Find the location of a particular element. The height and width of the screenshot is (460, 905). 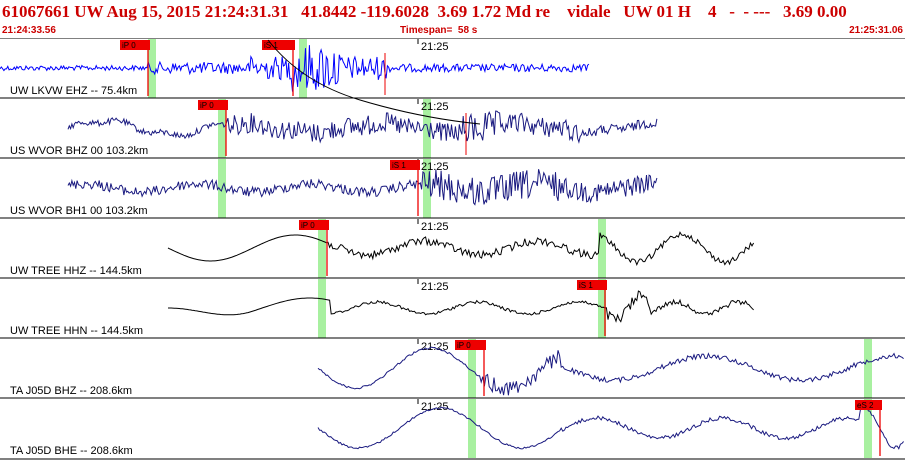

moveout-curve is located at coordinates (374, 82).